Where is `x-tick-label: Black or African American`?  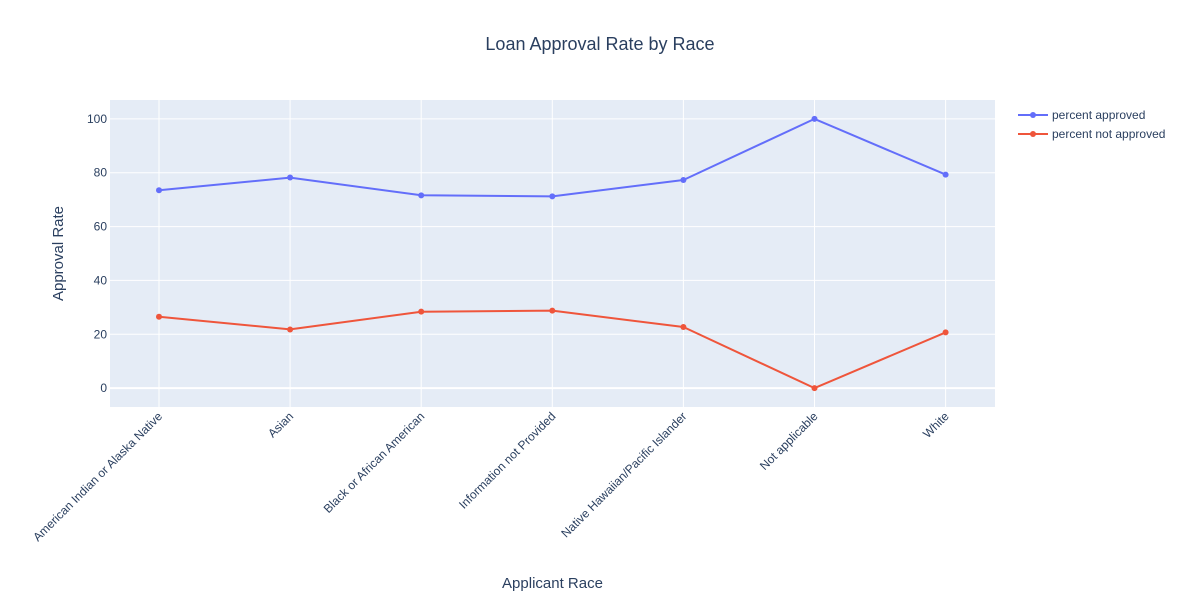
x-tick-label: Black or African American is located at coordinates (374, 462).